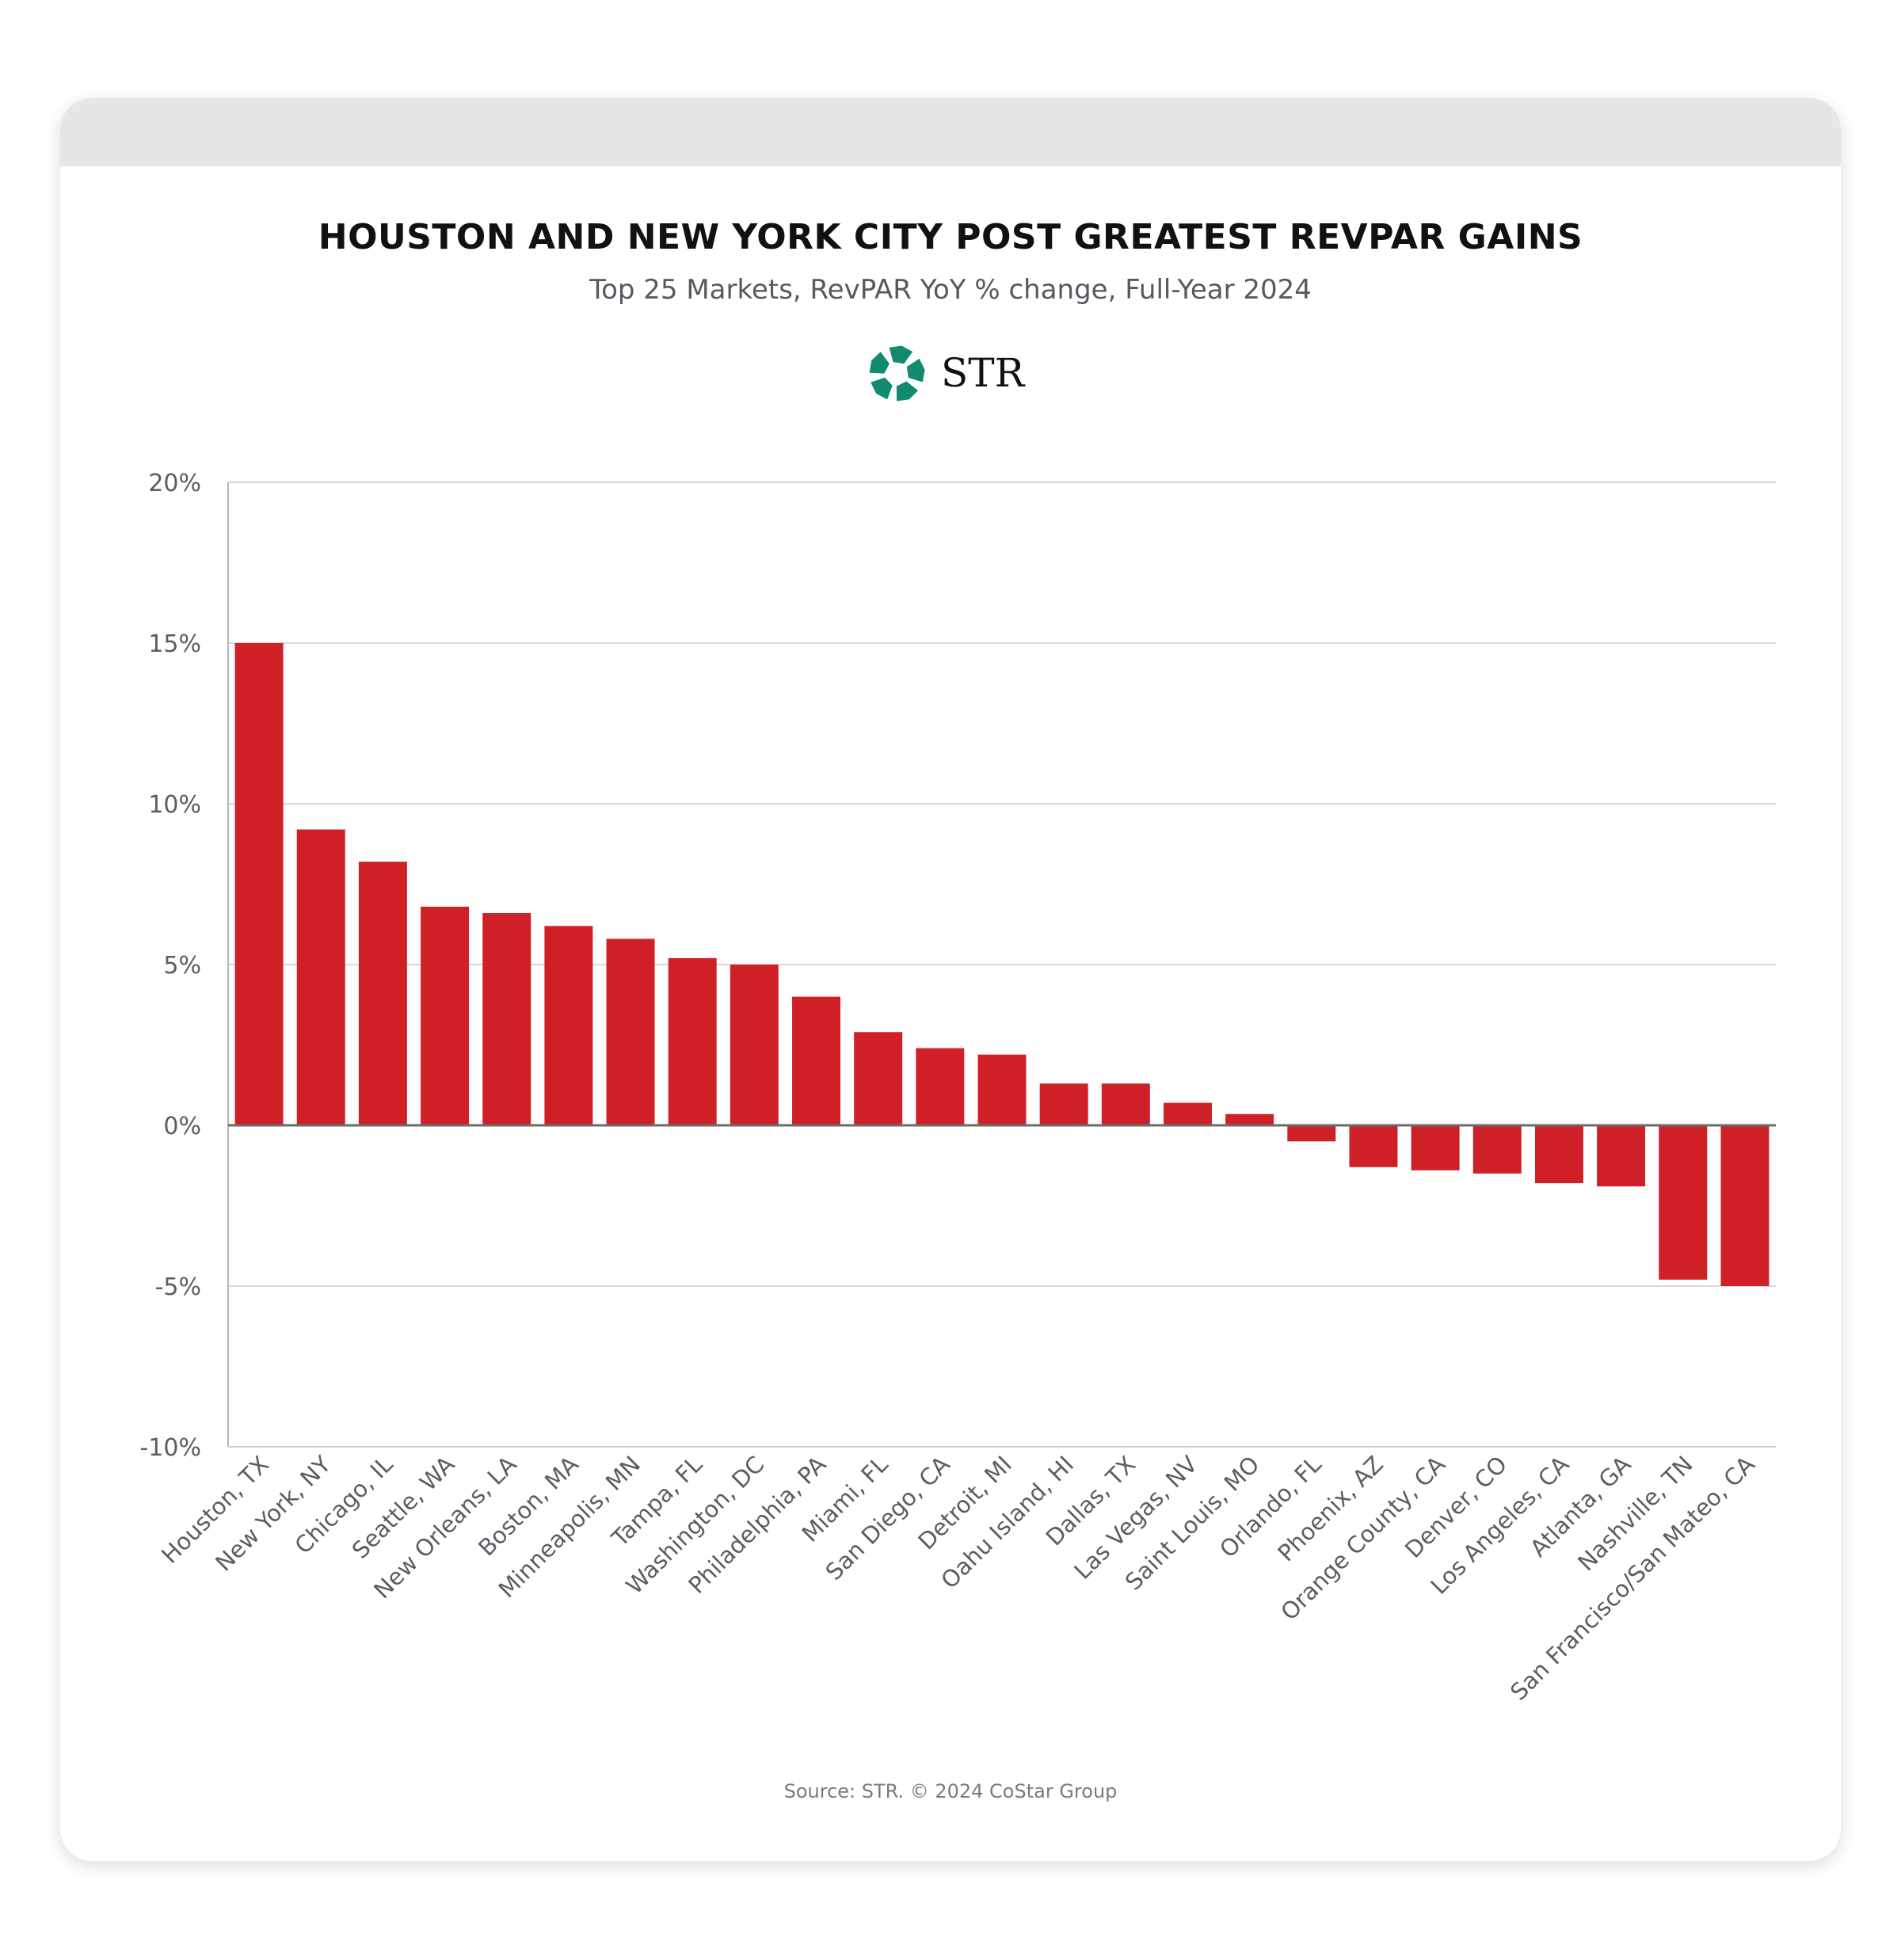 This screenshot has height=1960, width=1901. I want to click on y-tick-label: -5%, so click(178, 1287).